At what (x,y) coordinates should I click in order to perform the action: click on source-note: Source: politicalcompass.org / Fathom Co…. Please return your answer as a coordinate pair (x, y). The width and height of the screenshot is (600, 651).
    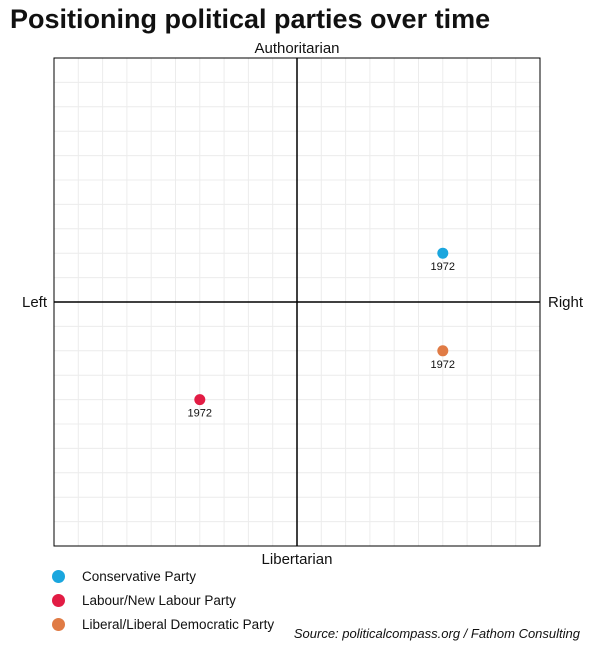
    Looking at the image, I should click on (436, 633).